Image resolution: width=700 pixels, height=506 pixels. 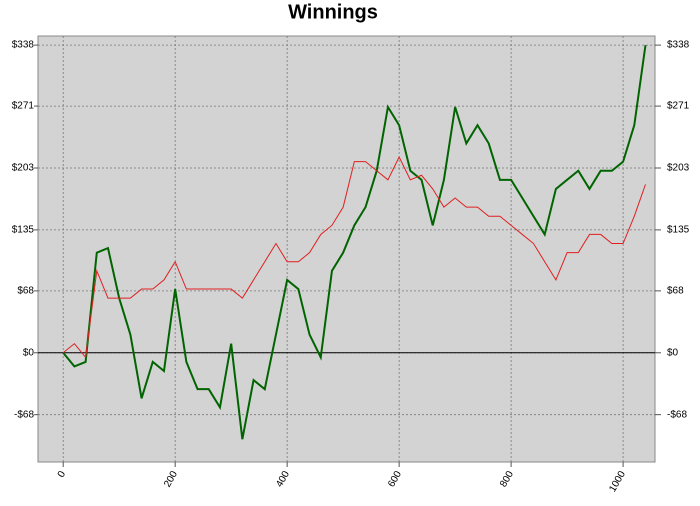 I want to click on y2-tick-label: $68, so click(x=675, y=291).